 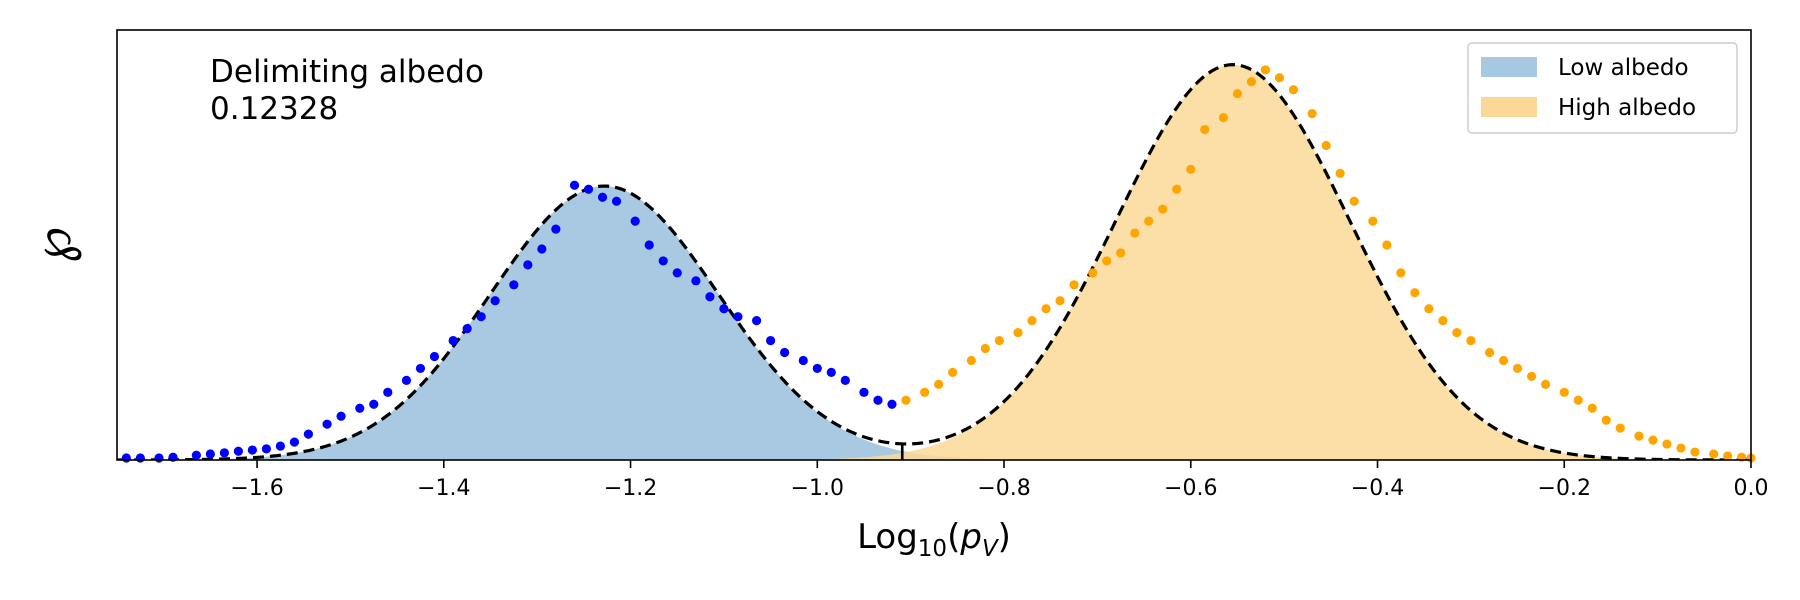 I want to click on x-tick-label: −0.4, so click(x=1377, y=488).